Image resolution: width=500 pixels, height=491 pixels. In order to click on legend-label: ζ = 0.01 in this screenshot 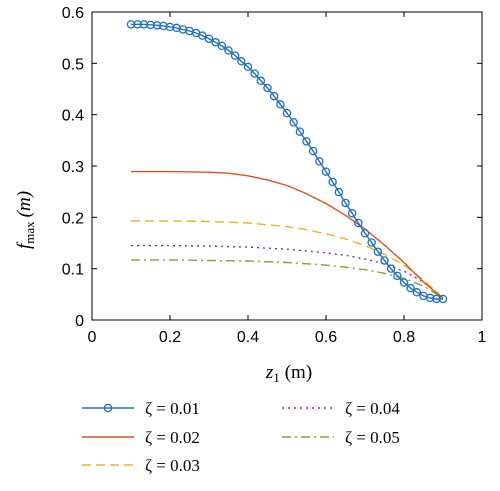, I will do `click(172, 408)`.